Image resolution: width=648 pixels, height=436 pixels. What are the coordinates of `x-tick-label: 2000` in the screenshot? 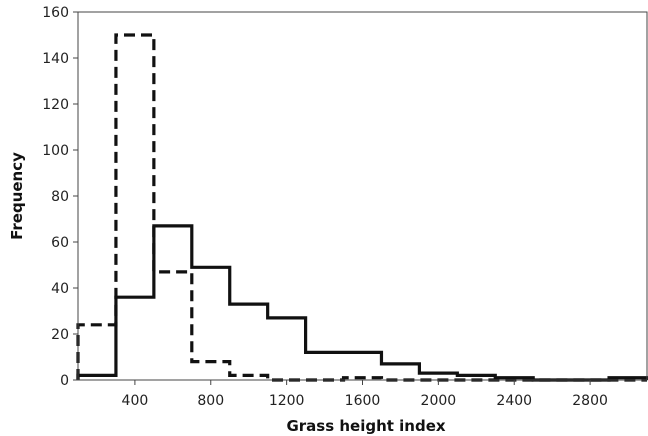 It's located at (439, 401).